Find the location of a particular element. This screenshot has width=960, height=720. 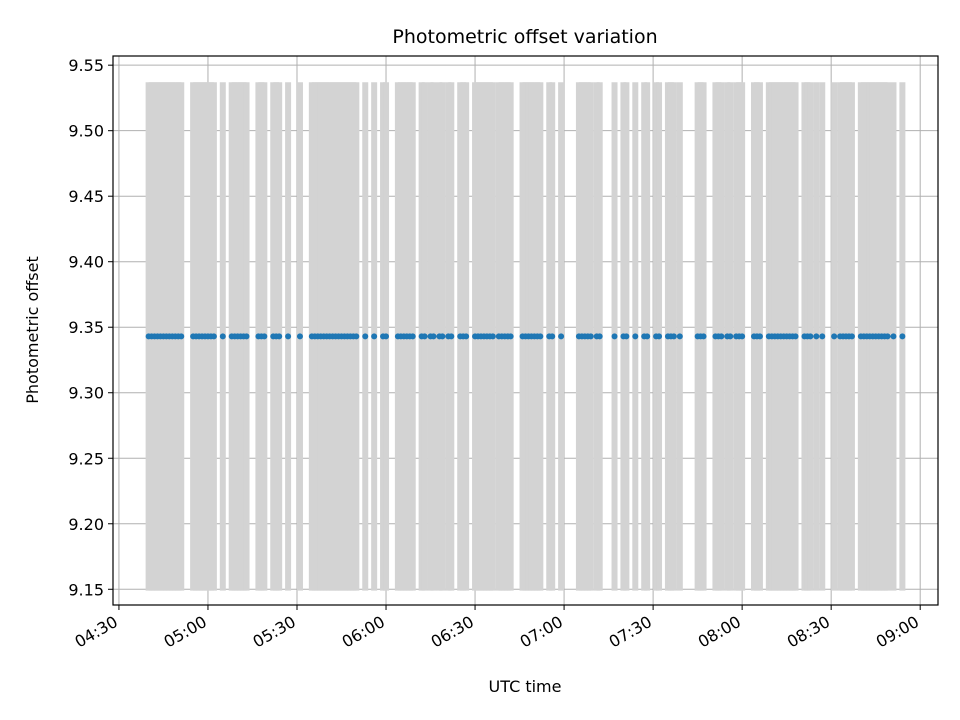

y-tick-label: 9.55 is located at coordinates (86, 65).